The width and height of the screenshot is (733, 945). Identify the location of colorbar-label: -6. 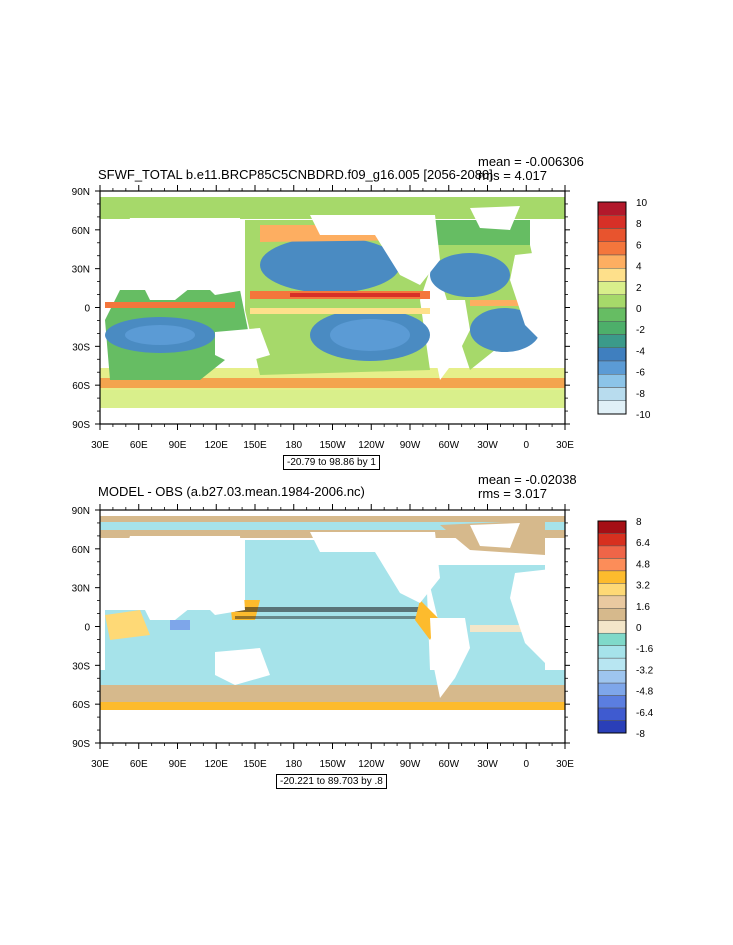
(640, 373).